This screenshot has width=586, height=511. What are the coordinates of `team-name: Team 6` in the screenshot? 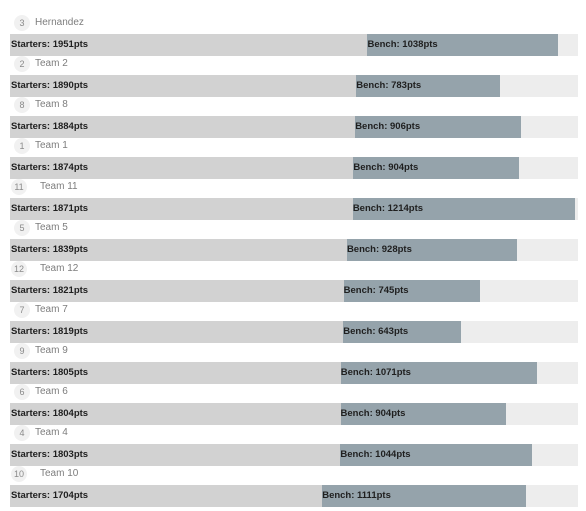 It's located at (51, 391).